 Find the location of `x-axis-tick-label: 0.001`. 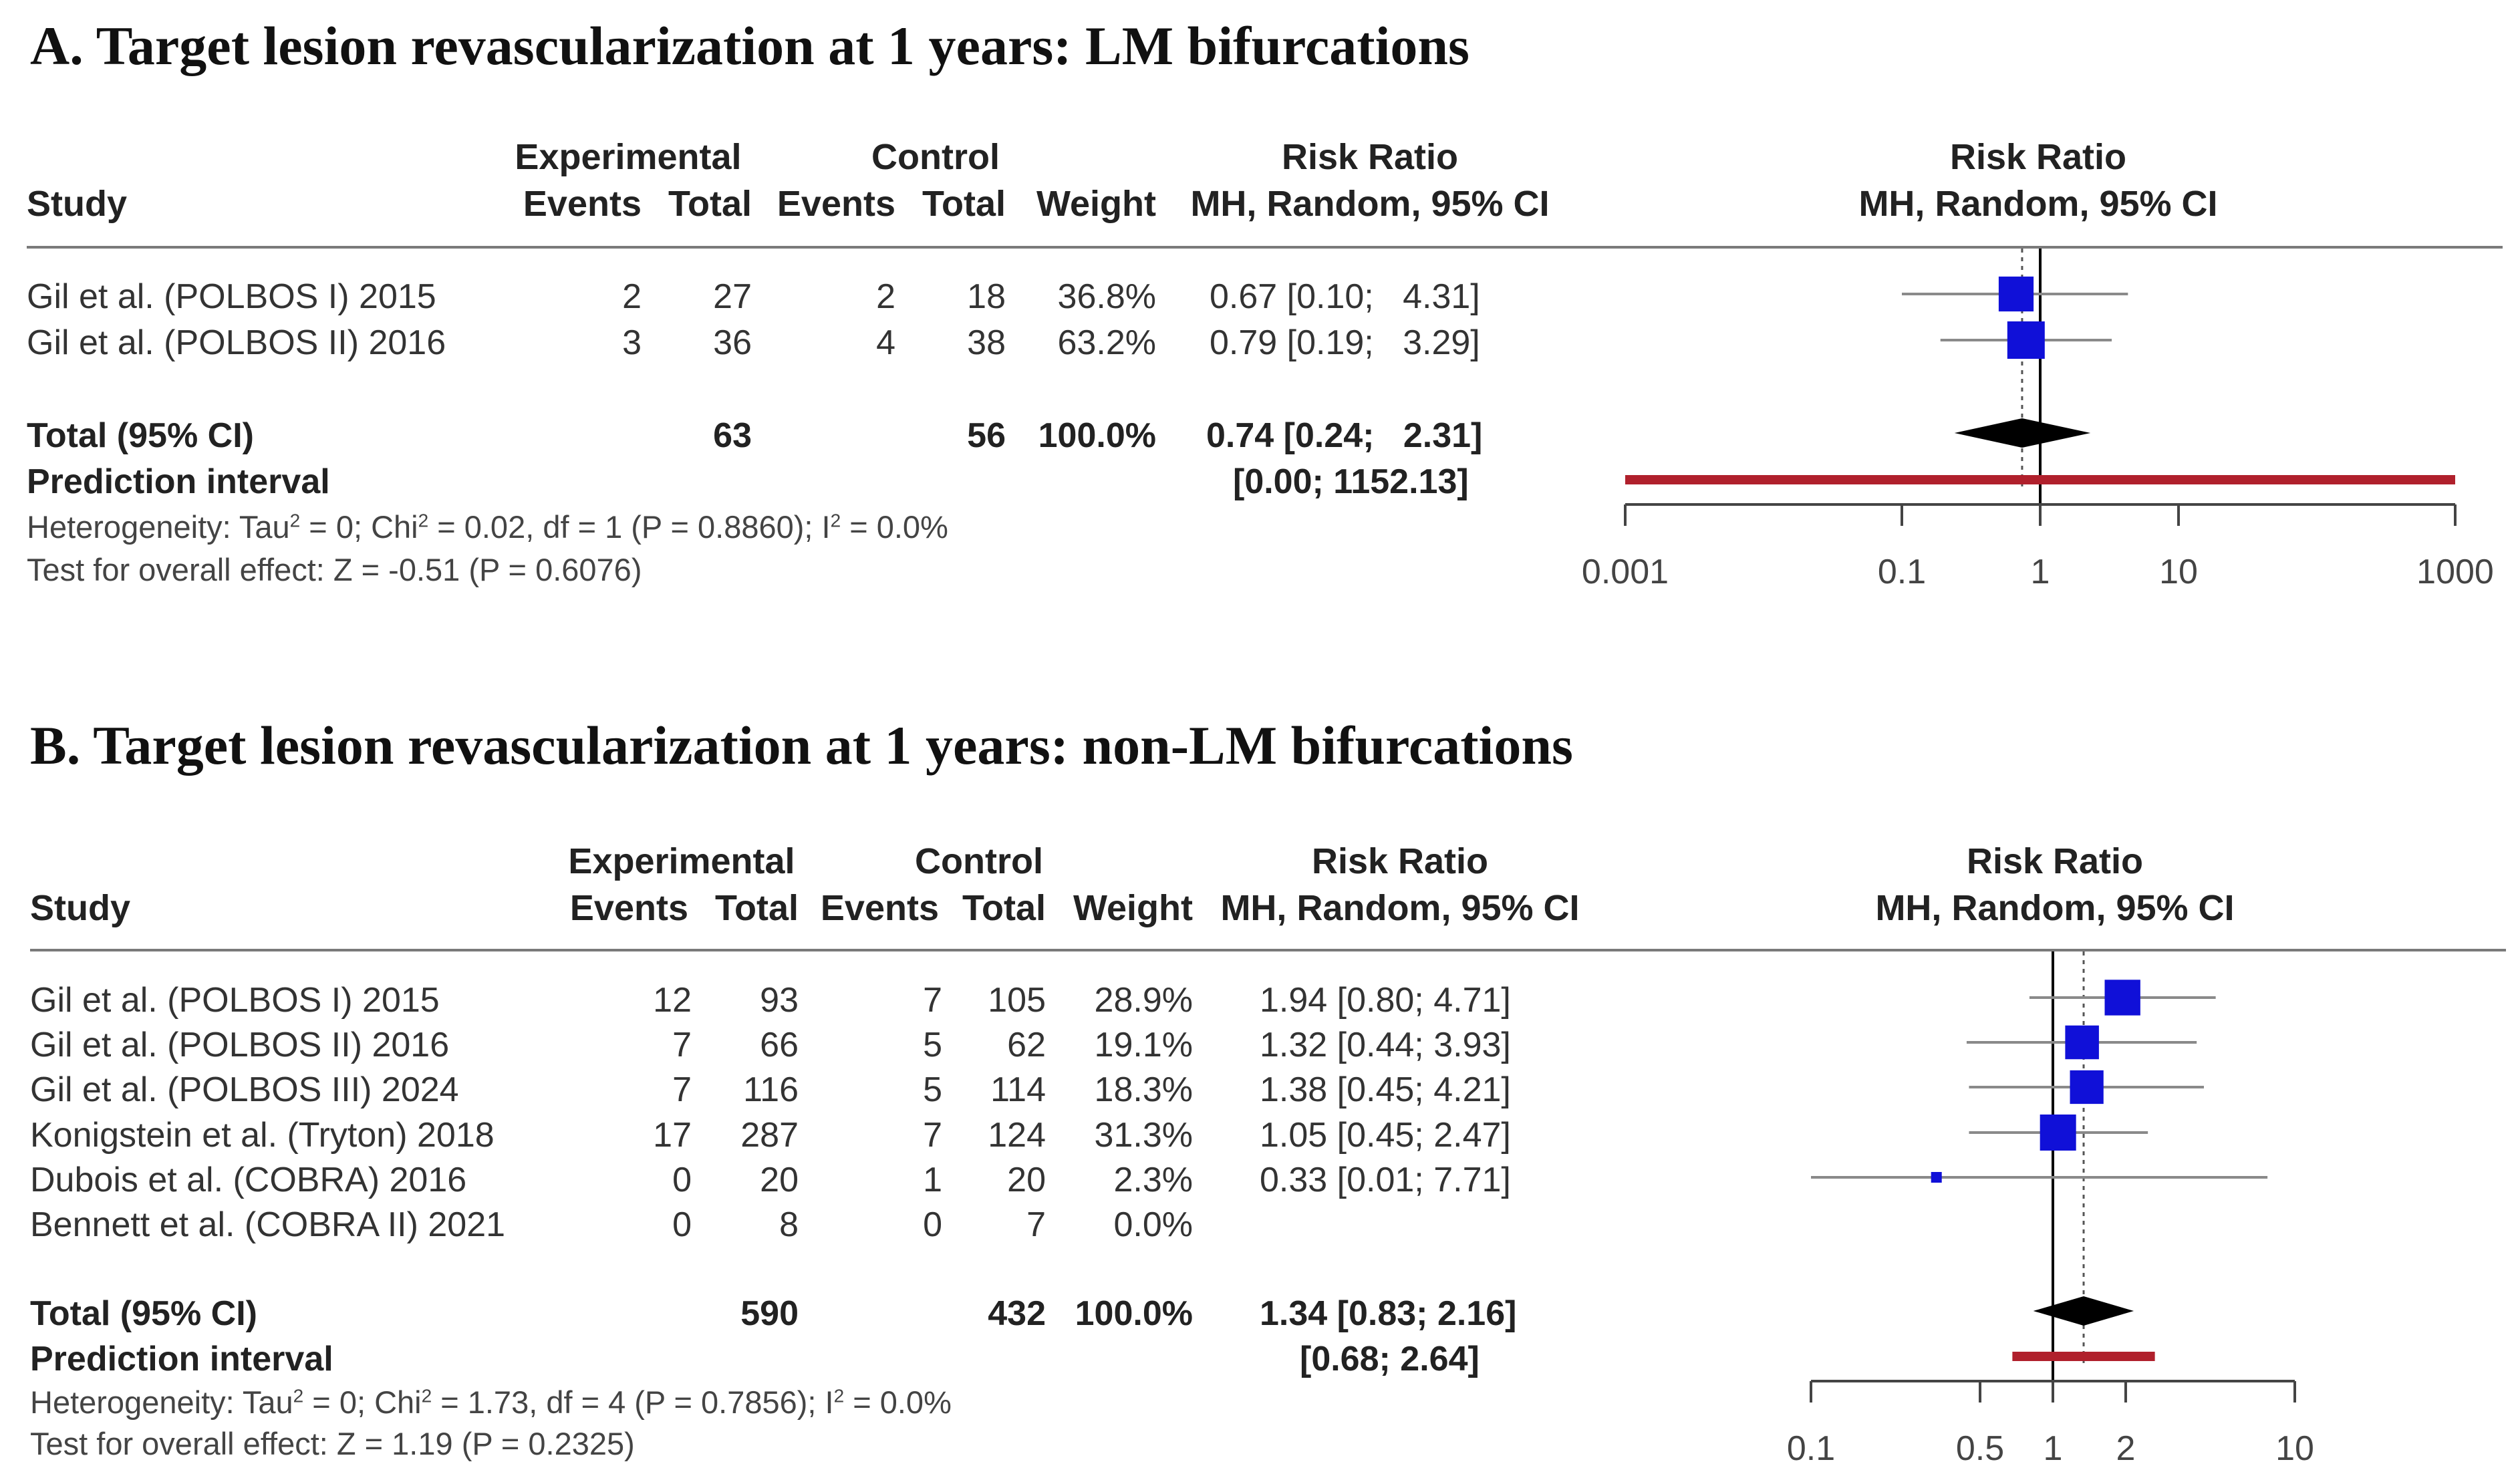

x-axis-tick-label: 0.001 is located at coordinates (1625, 572).